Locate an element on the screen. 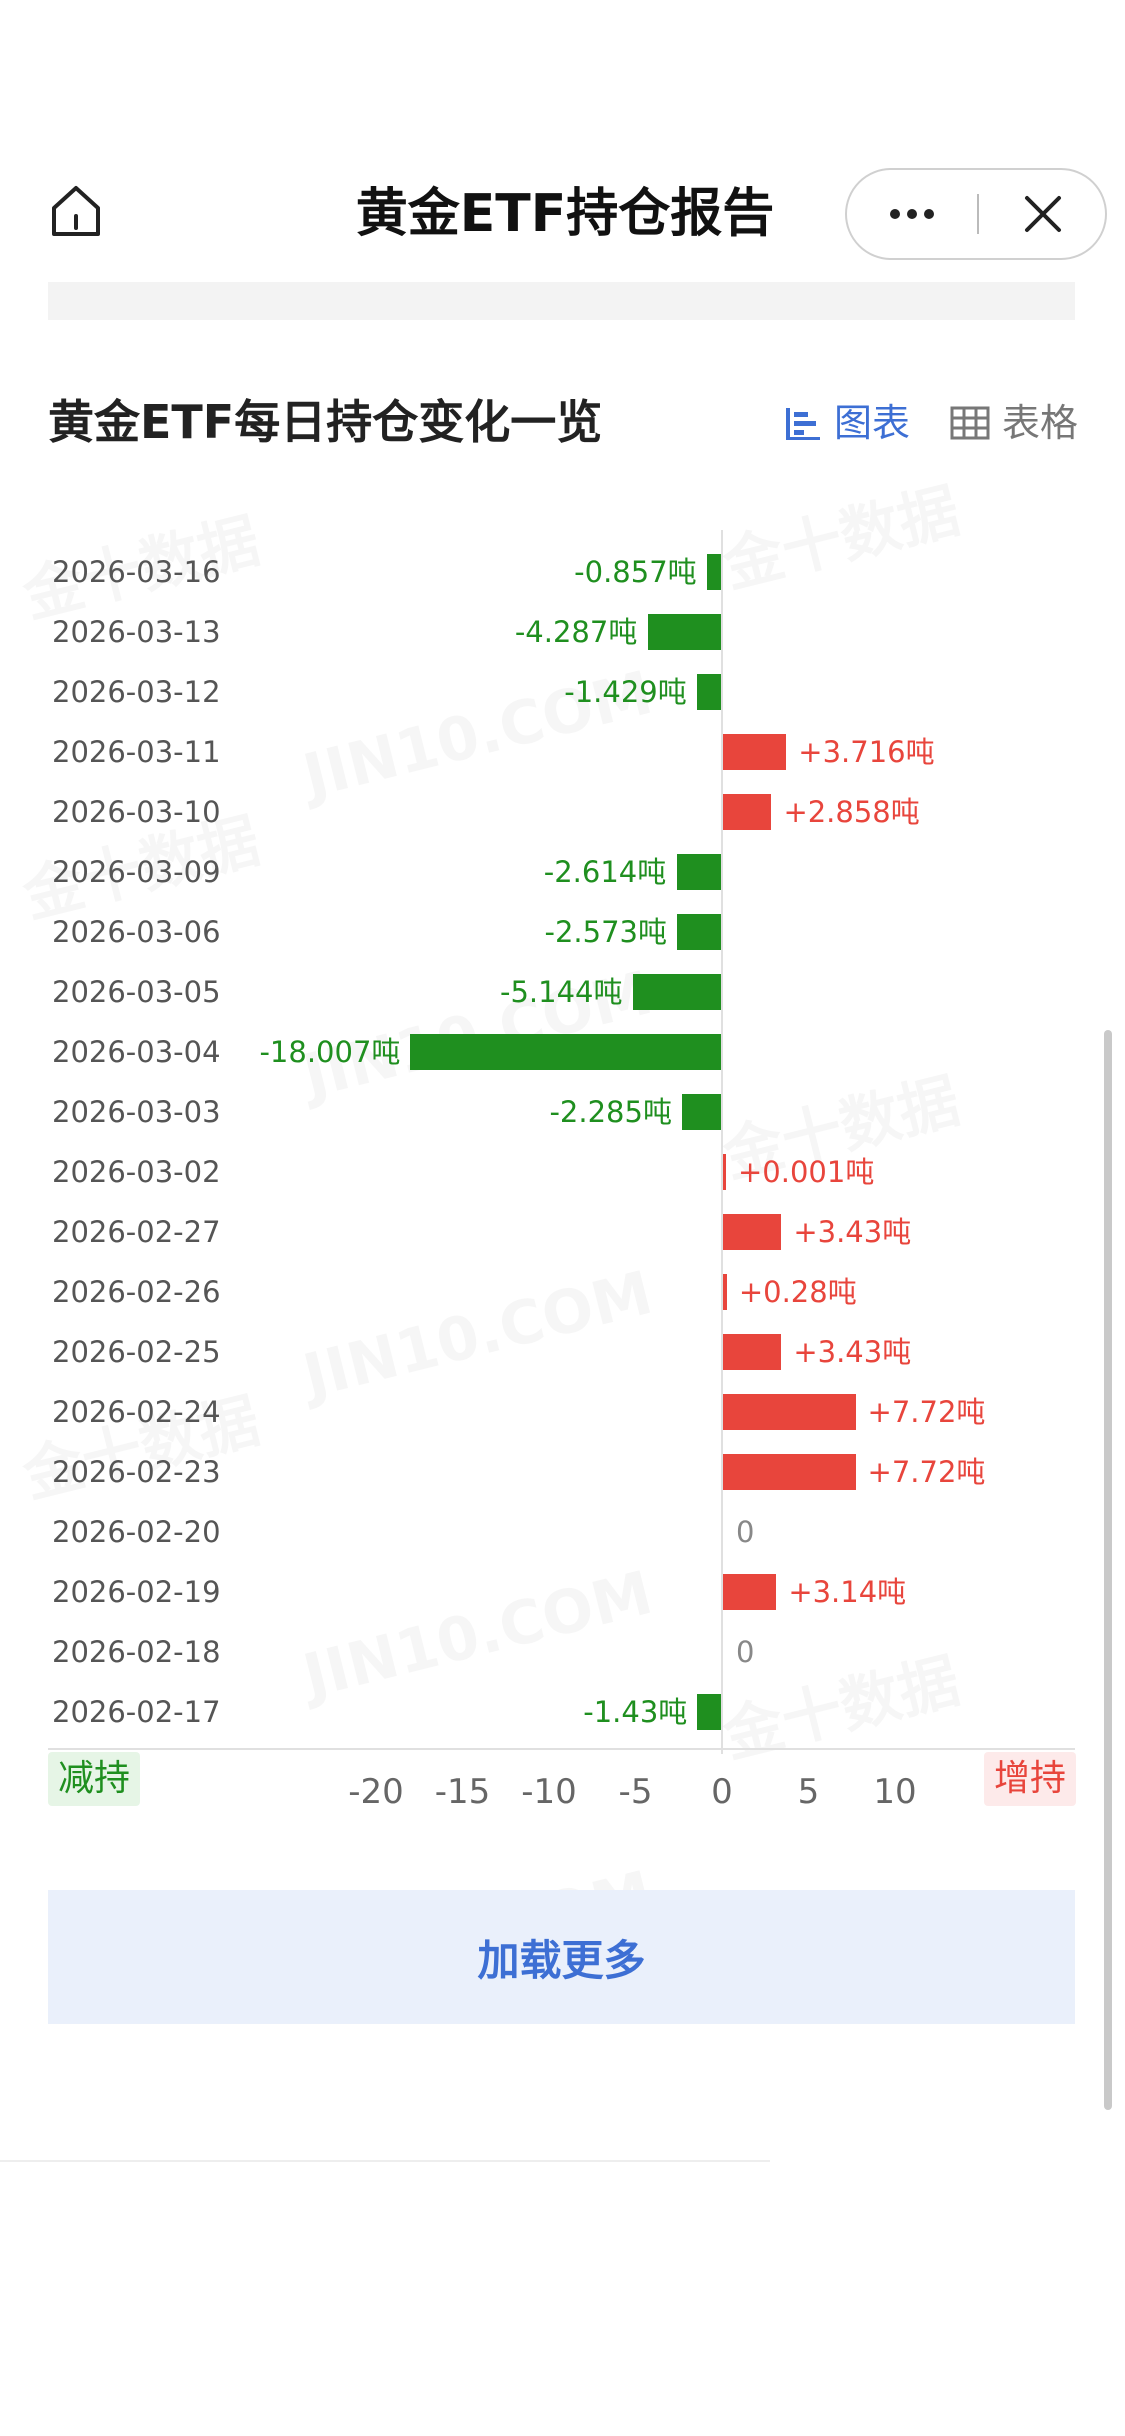 The image size is (1125, 2436). data-label: +0.28吨 is located at coordinates (797, 1292).